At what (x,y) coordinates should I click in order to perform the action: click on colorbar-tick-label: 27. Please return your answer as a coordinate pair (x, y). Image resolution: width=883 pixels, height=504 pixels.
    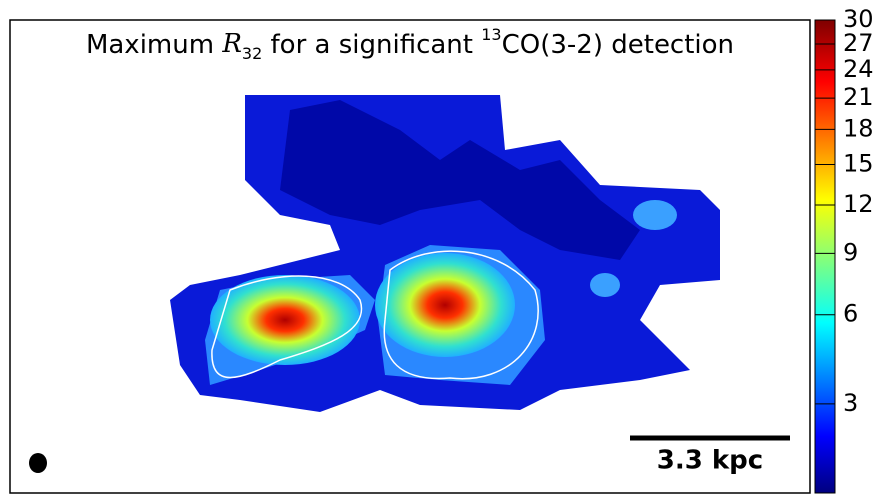
    Looking at the image, I should click on (858, 43).